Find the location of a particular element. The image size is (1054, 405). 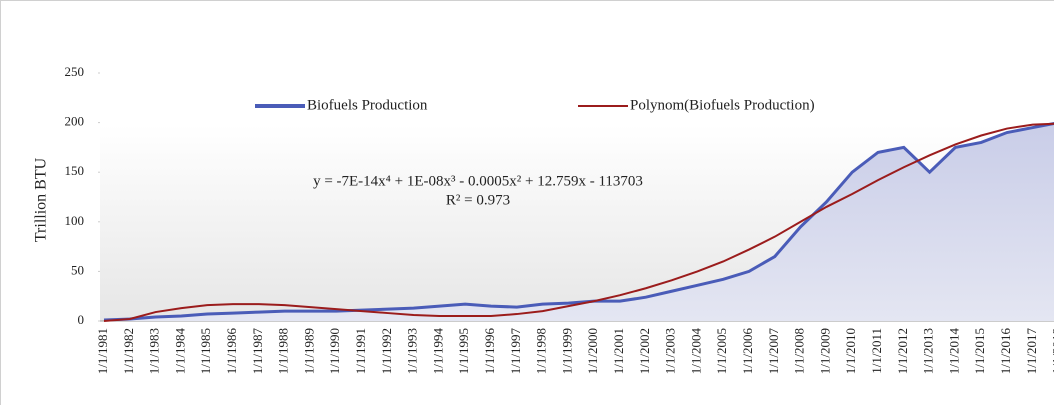

x-tick-label: 1/1/2007 is located at coordinates (773, 351).